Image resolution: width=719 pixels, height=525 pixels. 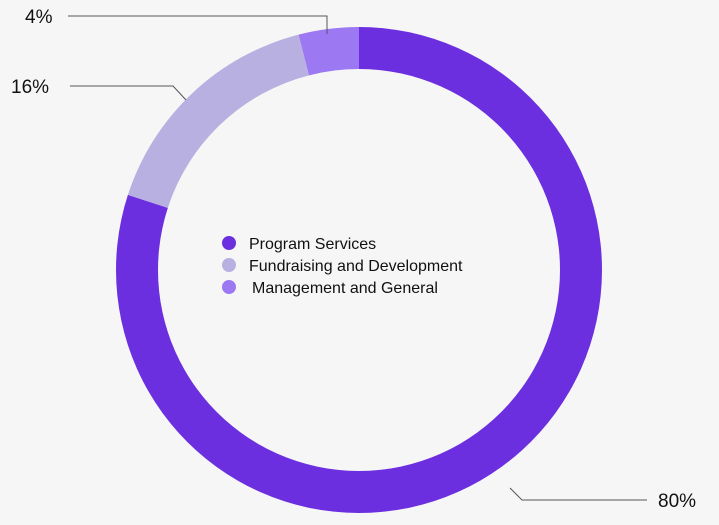 I want to click on slice-label-management: 4%, so click(x=39, y=17).